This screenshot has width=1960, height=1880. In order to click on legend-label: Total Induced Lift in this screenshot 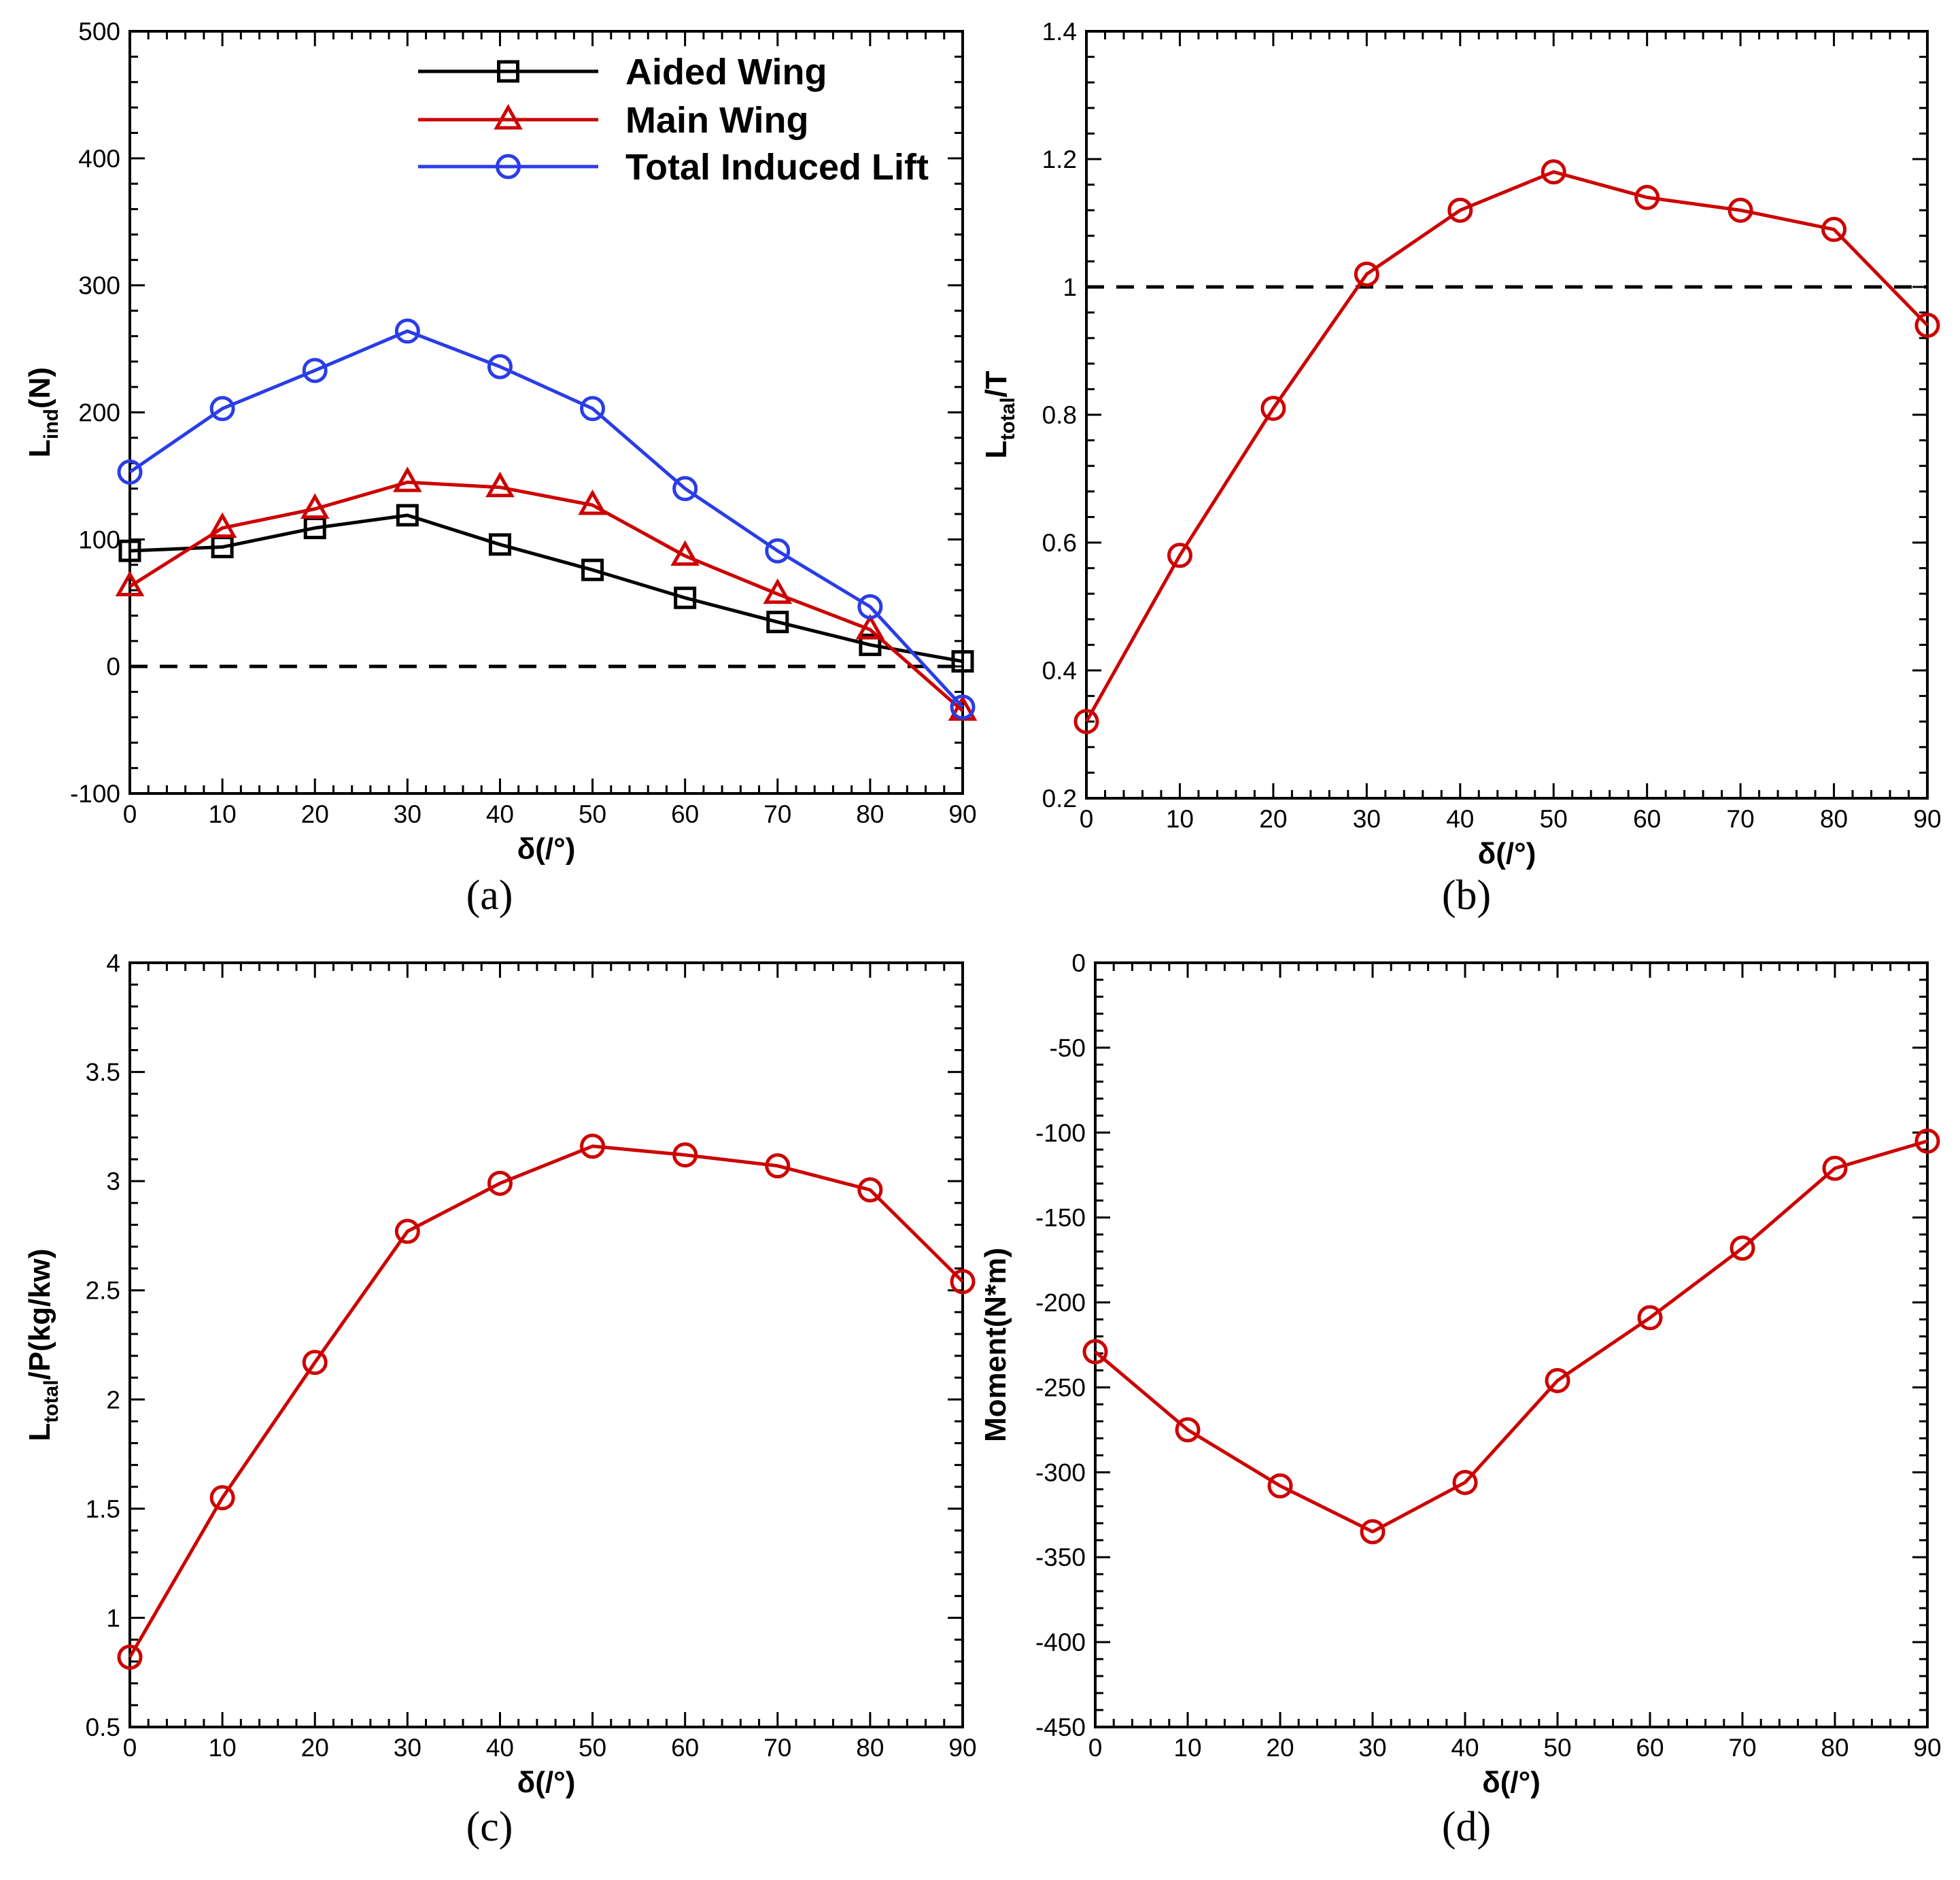, I will do `click(777, 167)`.